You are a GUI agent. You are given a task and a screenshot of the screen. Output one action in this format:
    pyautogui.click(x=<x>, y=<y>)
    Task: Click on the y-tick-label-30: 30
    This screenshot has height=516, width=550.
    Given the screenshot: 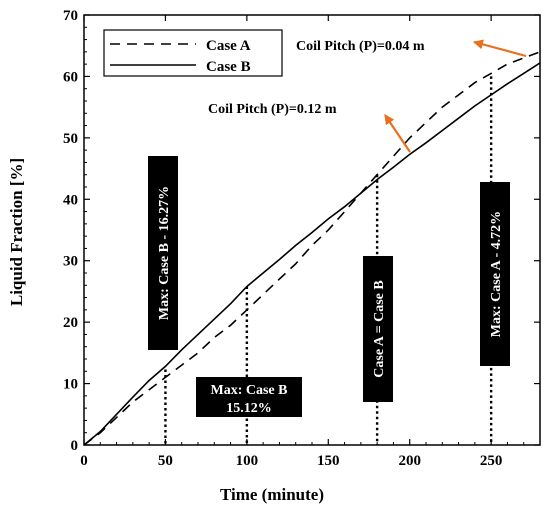 What is the action you would take?
    pyautogui.click(x=70, y=262)
    